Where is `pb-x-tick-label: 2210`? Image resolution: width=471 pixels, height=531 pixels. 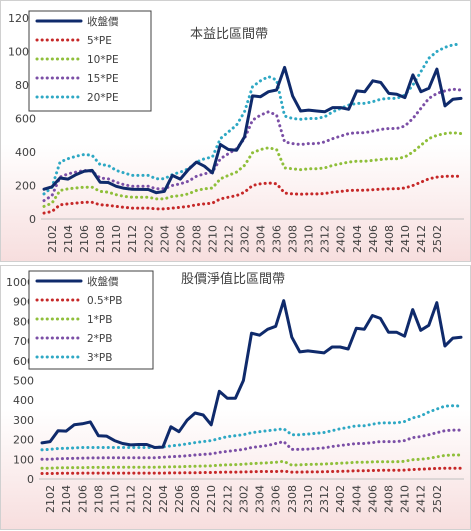
pb-x-tick-label: 2210 is located at coordinates (211, 499).